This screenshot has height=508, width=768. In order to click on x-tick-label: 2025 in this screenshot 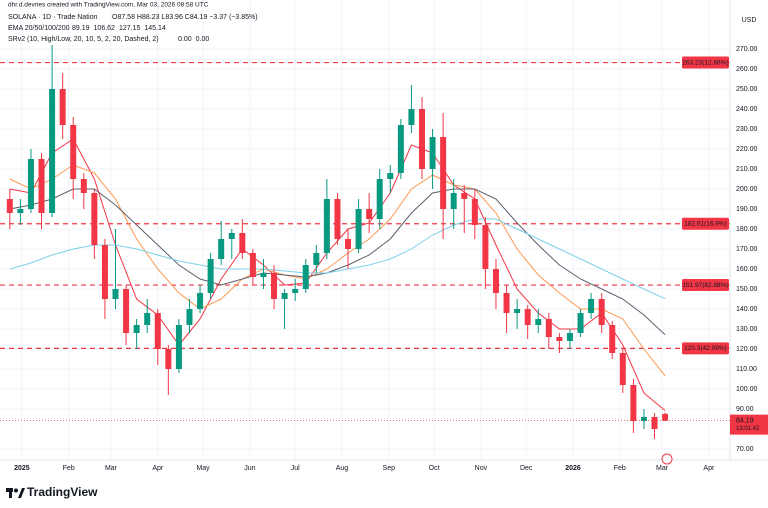, I will do `click(22, 468)`.